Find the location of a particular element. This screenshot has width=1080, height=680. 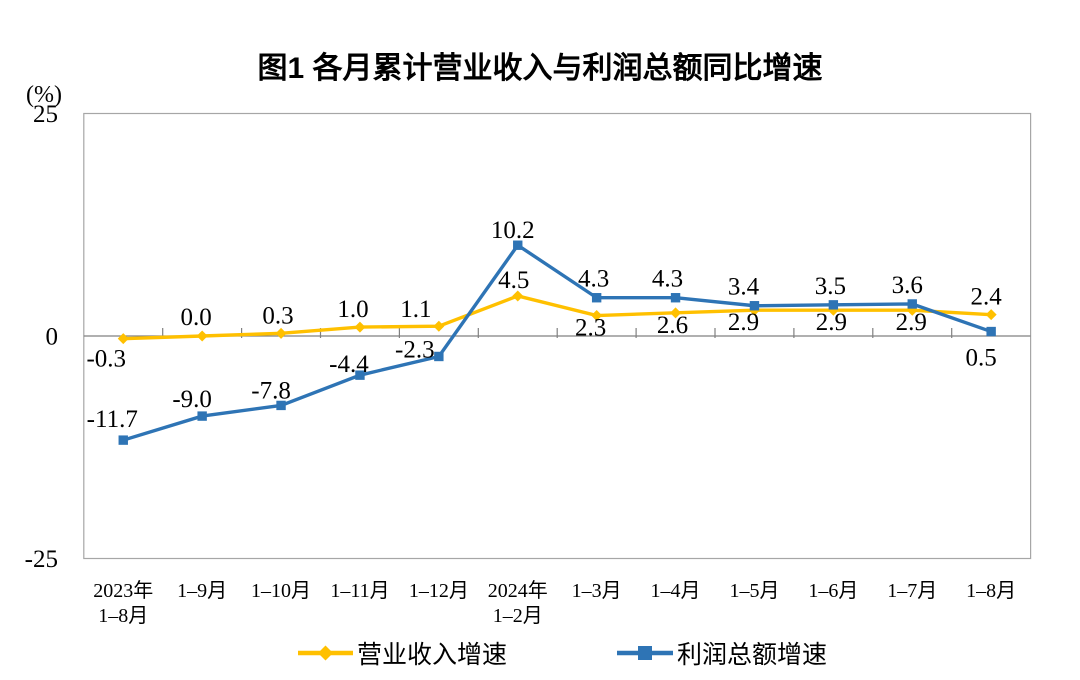

y-tick-label: -25 is located at coordinates (41, 559).